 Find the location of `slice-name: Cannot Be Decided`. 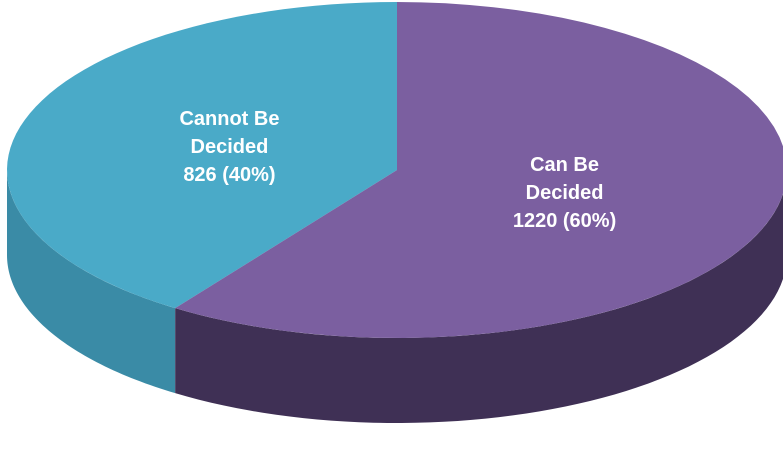

slice-name: Cannot Be Decided is located at coordinates (229, 133).